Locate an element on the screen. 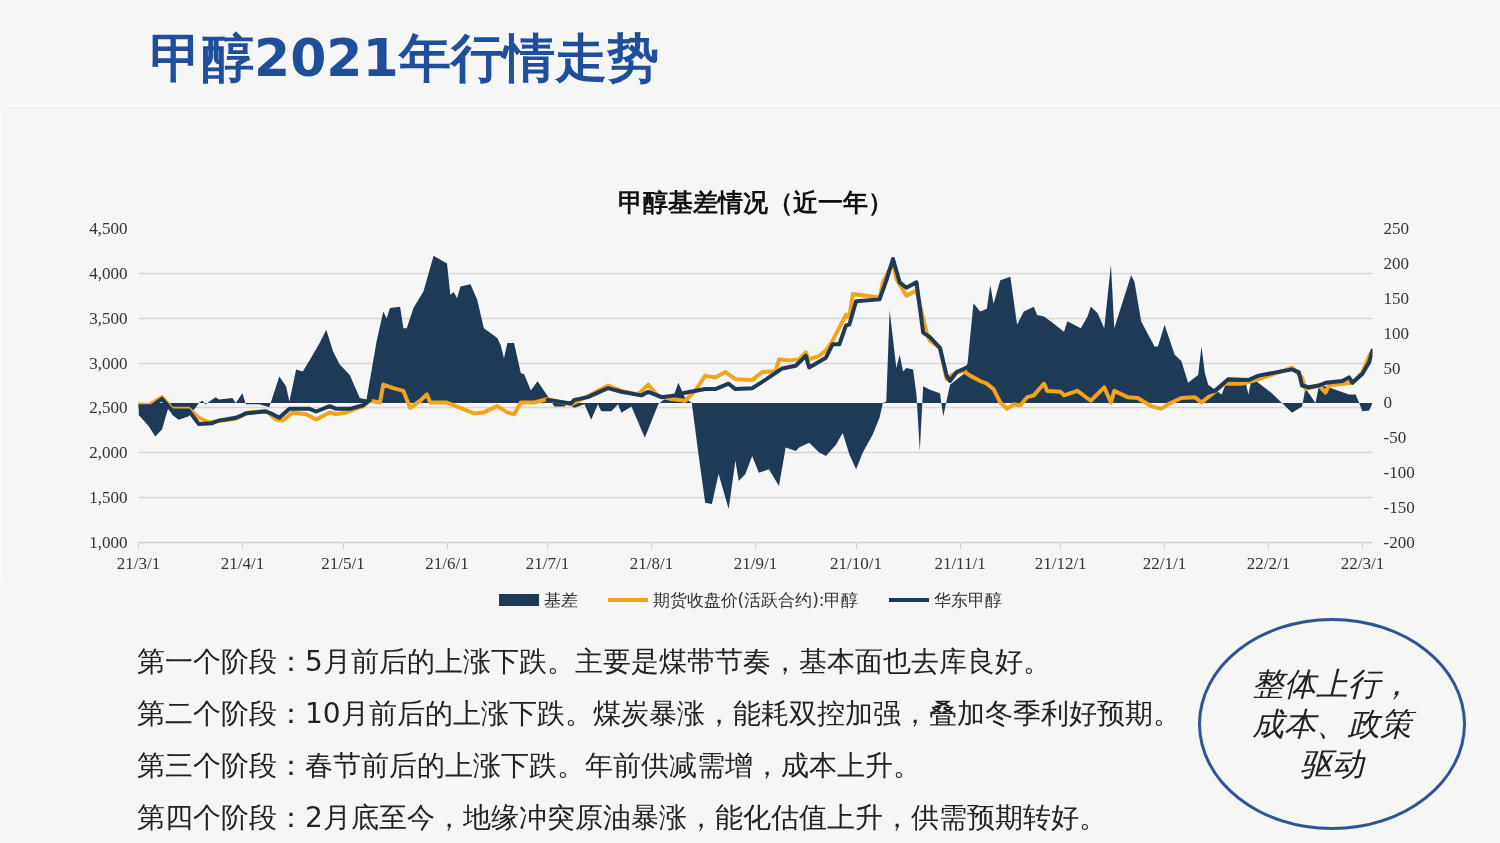  y-tick-label: 3,000 is located at coordinates (108, 363).